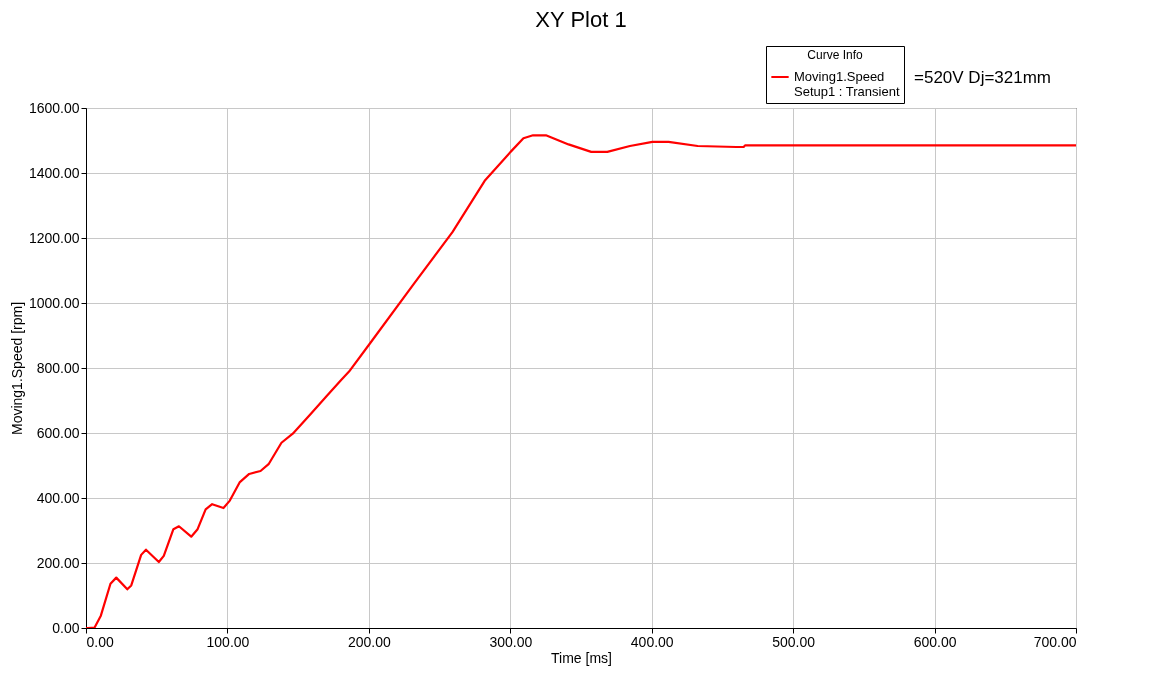 Image resolution: width=1159 pixels, height=687 pixels. What do you see at coordinates (794, 641) in the screenshot?
I see `x-tick-label: 500.00` at bounding box center [794, 641].